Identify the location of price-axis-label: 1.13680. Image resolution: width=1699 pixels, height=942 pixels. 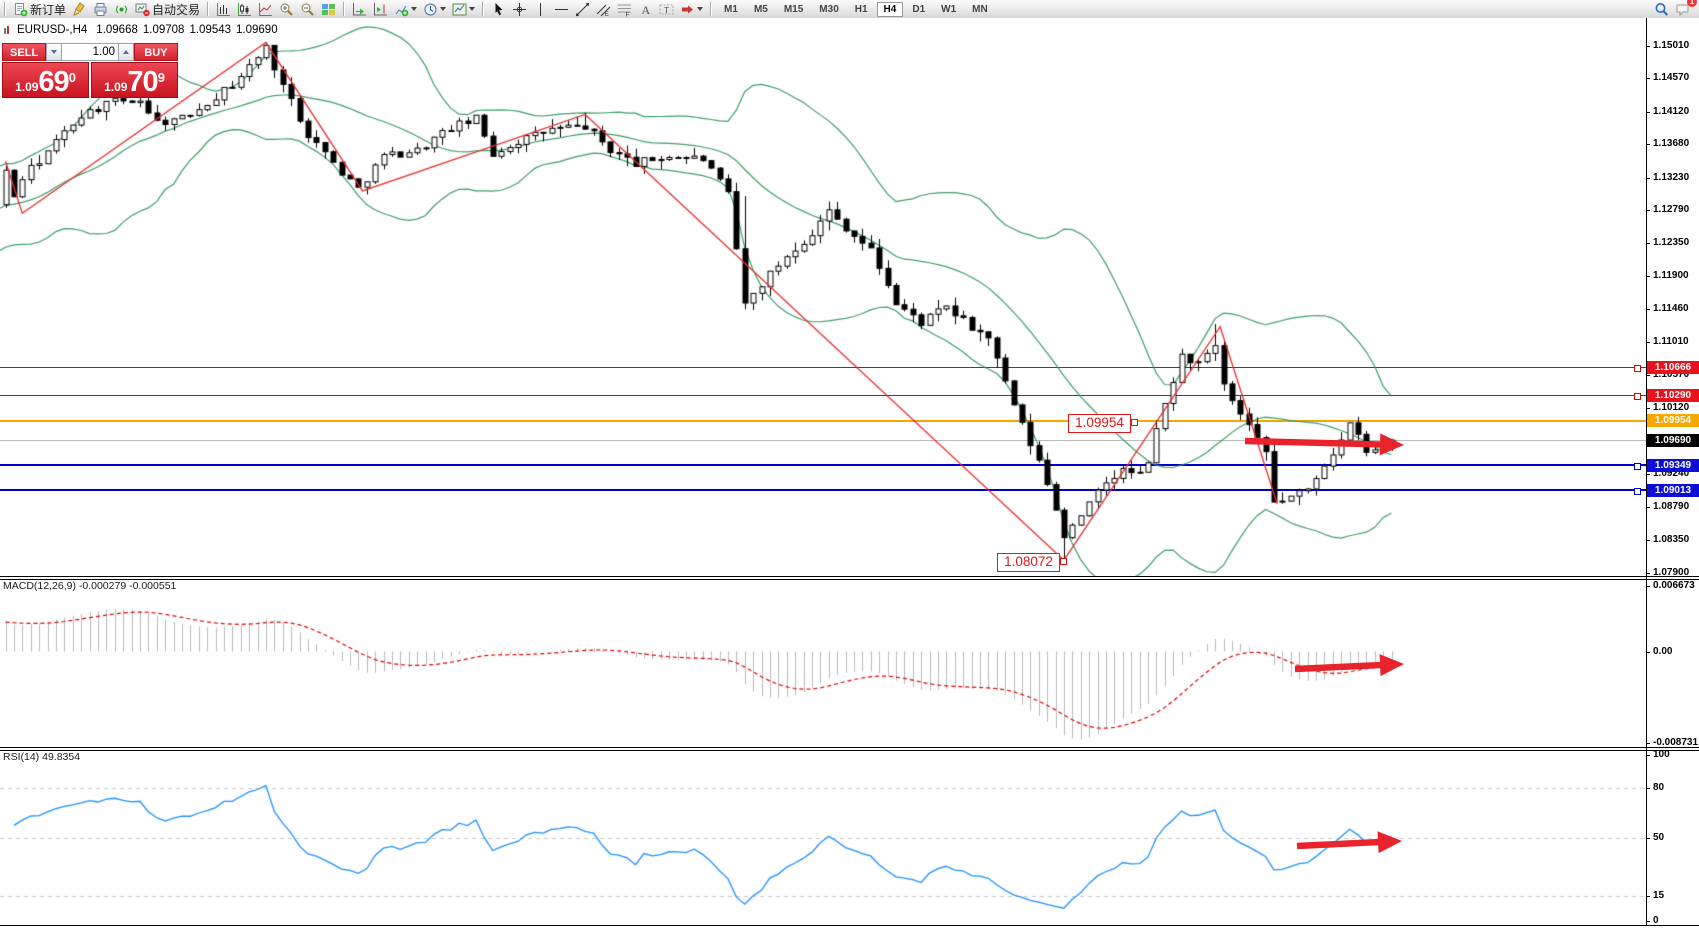
(1671, 144).